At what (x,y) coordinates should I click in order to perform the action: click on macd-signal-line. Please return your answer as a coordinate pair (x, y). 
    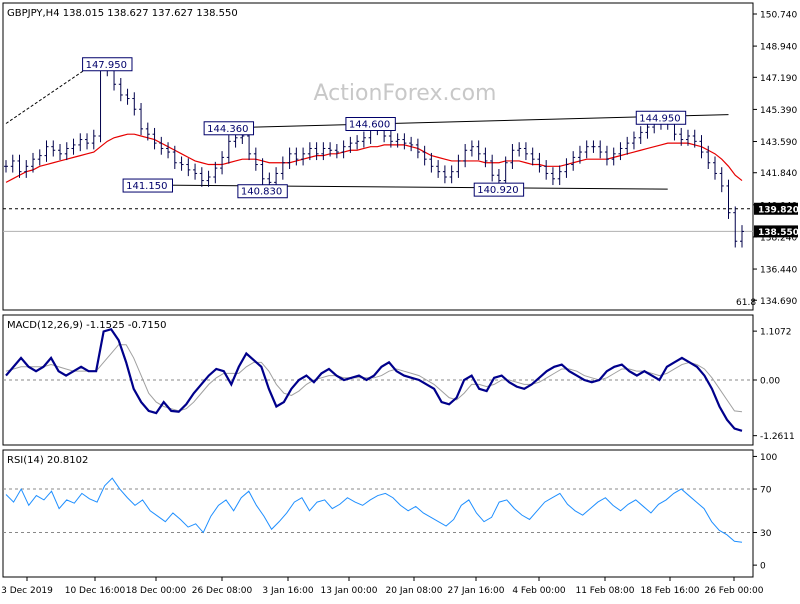
    Looking at the image, I should click on (374, 378).